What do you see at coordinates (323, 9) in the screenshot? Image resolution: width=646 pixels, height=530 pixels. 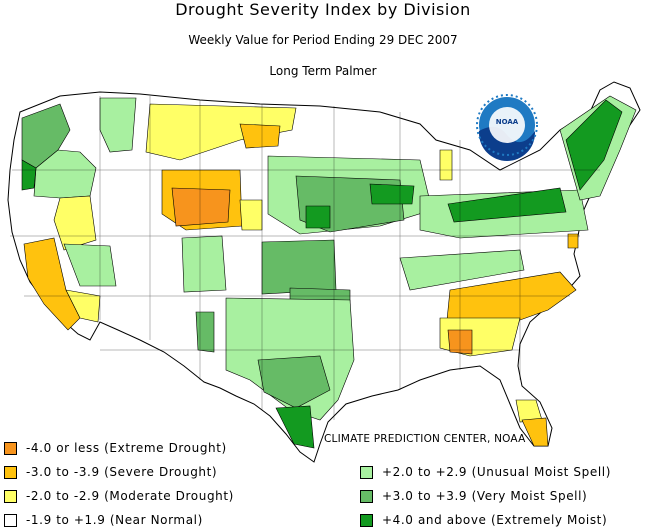 I see `map-title: Drought Severity Index by Division` at bounding box center [323, 9].